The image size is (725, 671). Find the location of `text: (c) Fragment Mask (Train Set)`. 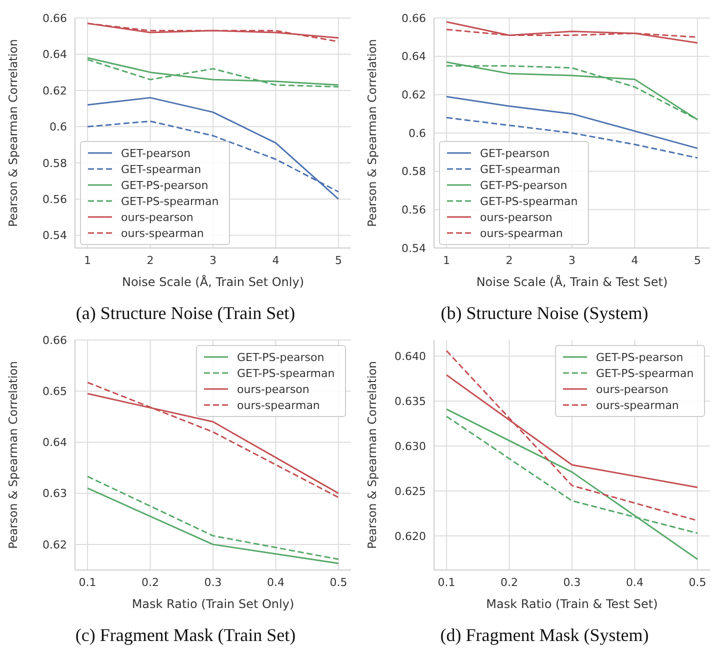

text: (c) Fragment Mask (Train Set) is located at coordinates (185, 635).